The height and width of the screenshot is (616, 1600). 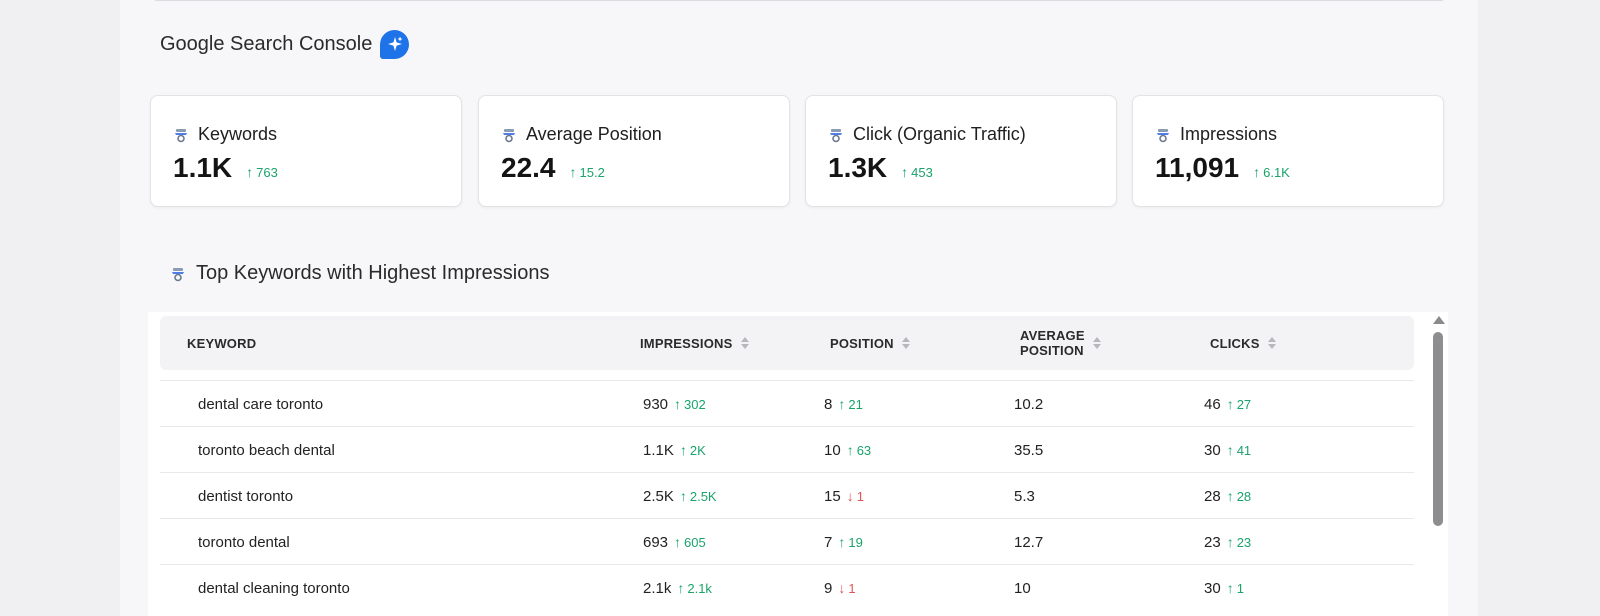 I want to click on table-scrollbar, so click(x=1438, y=466).